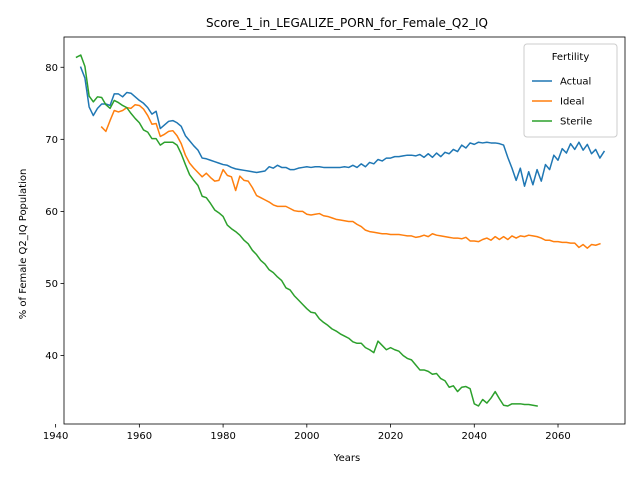 The height and width of the screenshot is (480, 640). Describe the element at coordinates (474, 436) in the screenshot. I see `x-tick-label: 2040` at that location.